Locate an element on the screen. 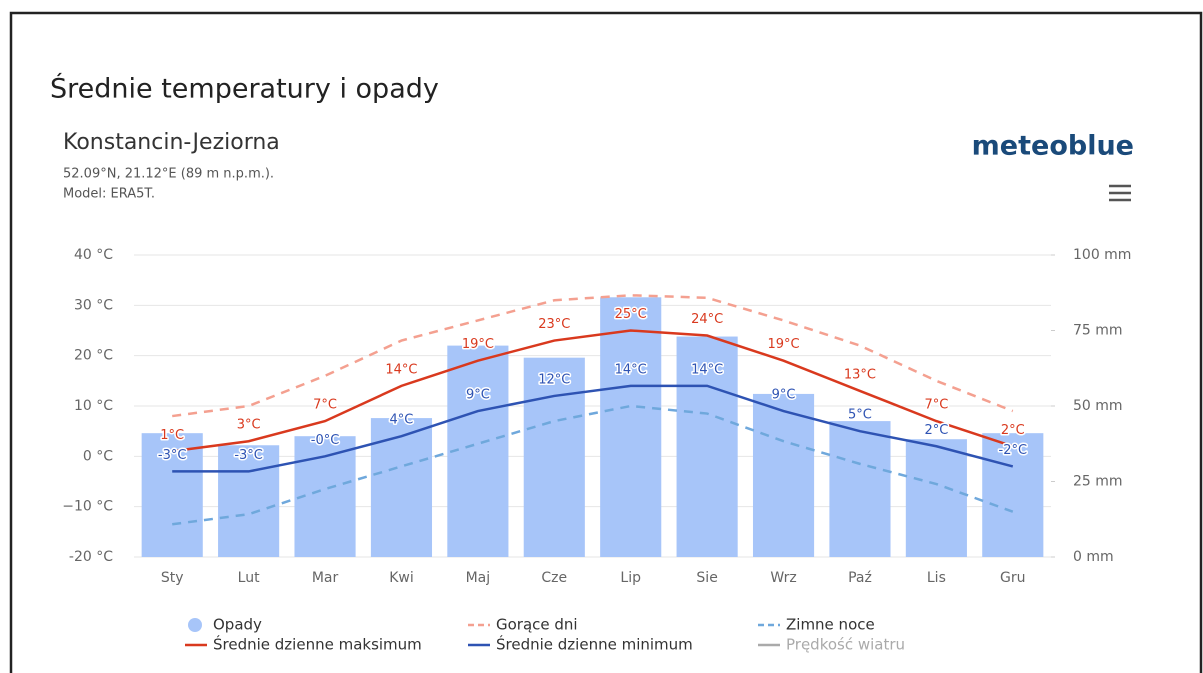 This screenshot has height=673, width=1203. y2-tick-label: 50 mm is located at coordinates (1098, 406).